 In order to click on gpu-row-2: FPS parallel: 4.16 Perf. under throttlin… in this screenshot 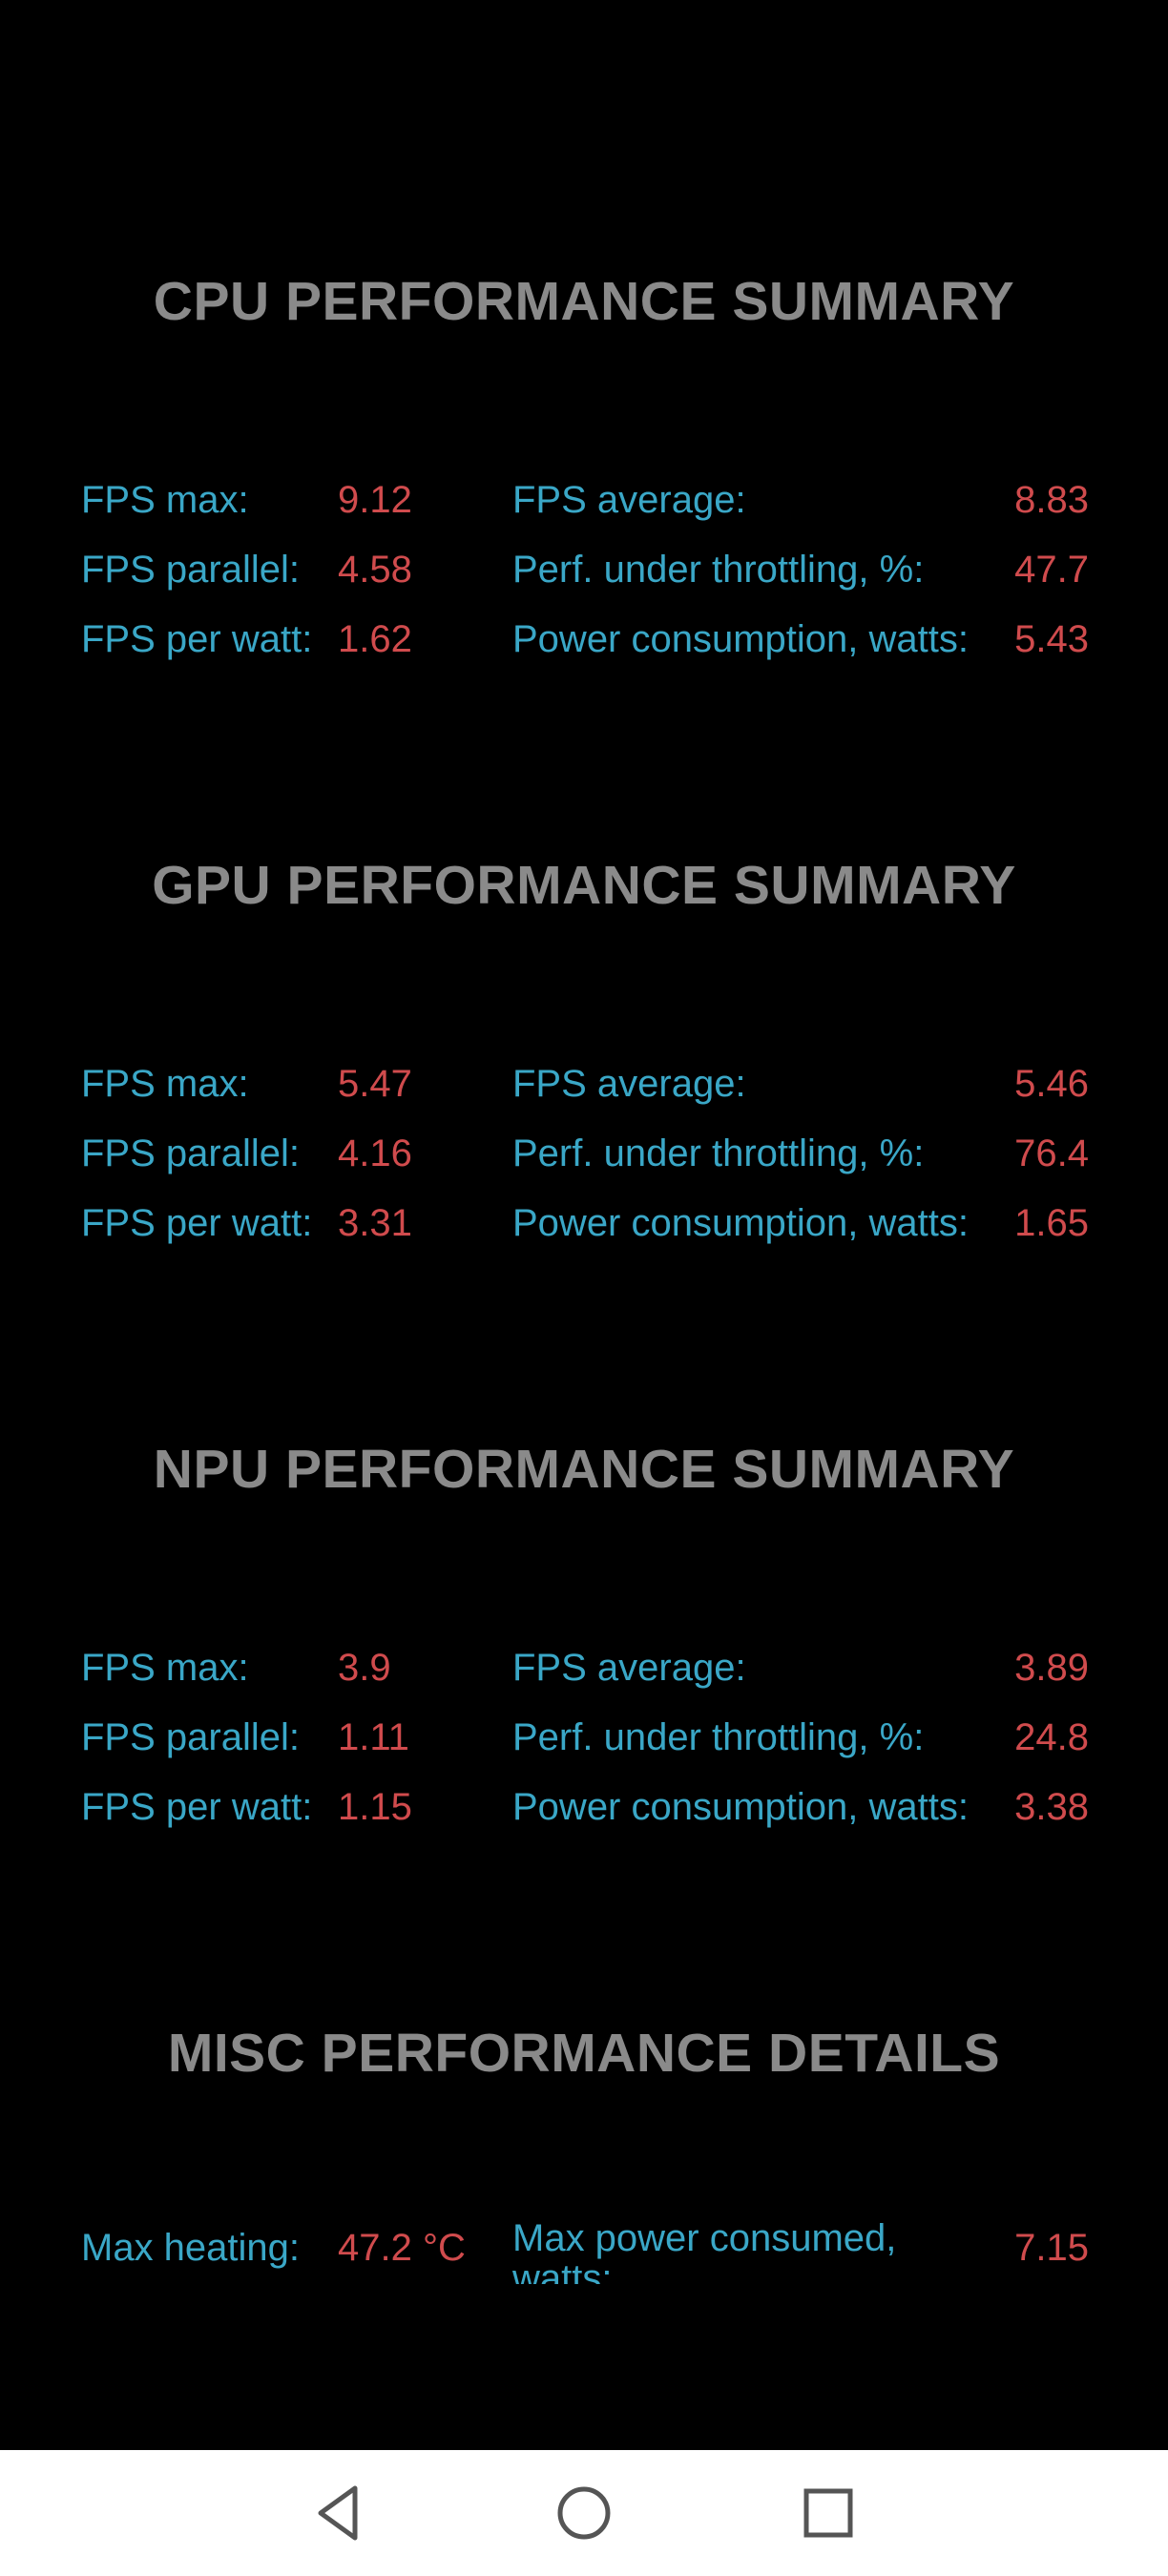, I will do `click(584, 1153)`.